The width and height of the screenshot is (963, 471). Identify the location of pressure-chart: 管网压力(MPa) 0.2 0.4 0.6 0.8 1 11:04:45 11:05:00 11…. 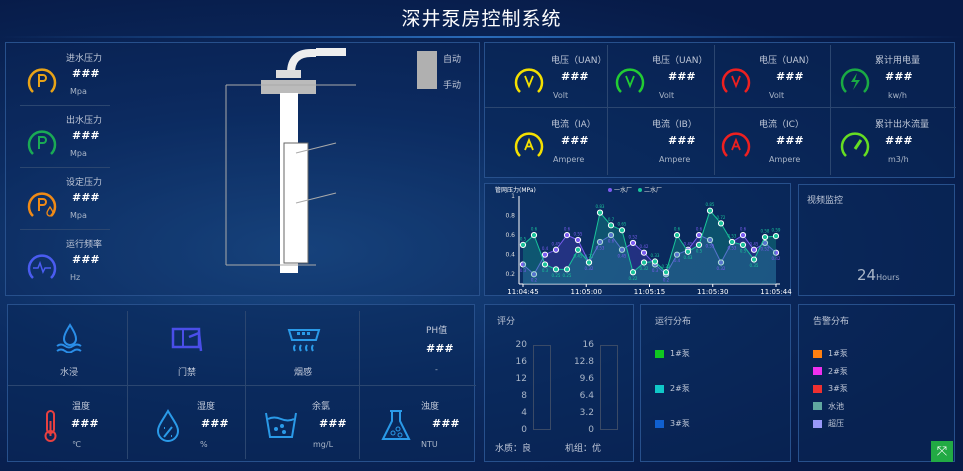
(643, 241).